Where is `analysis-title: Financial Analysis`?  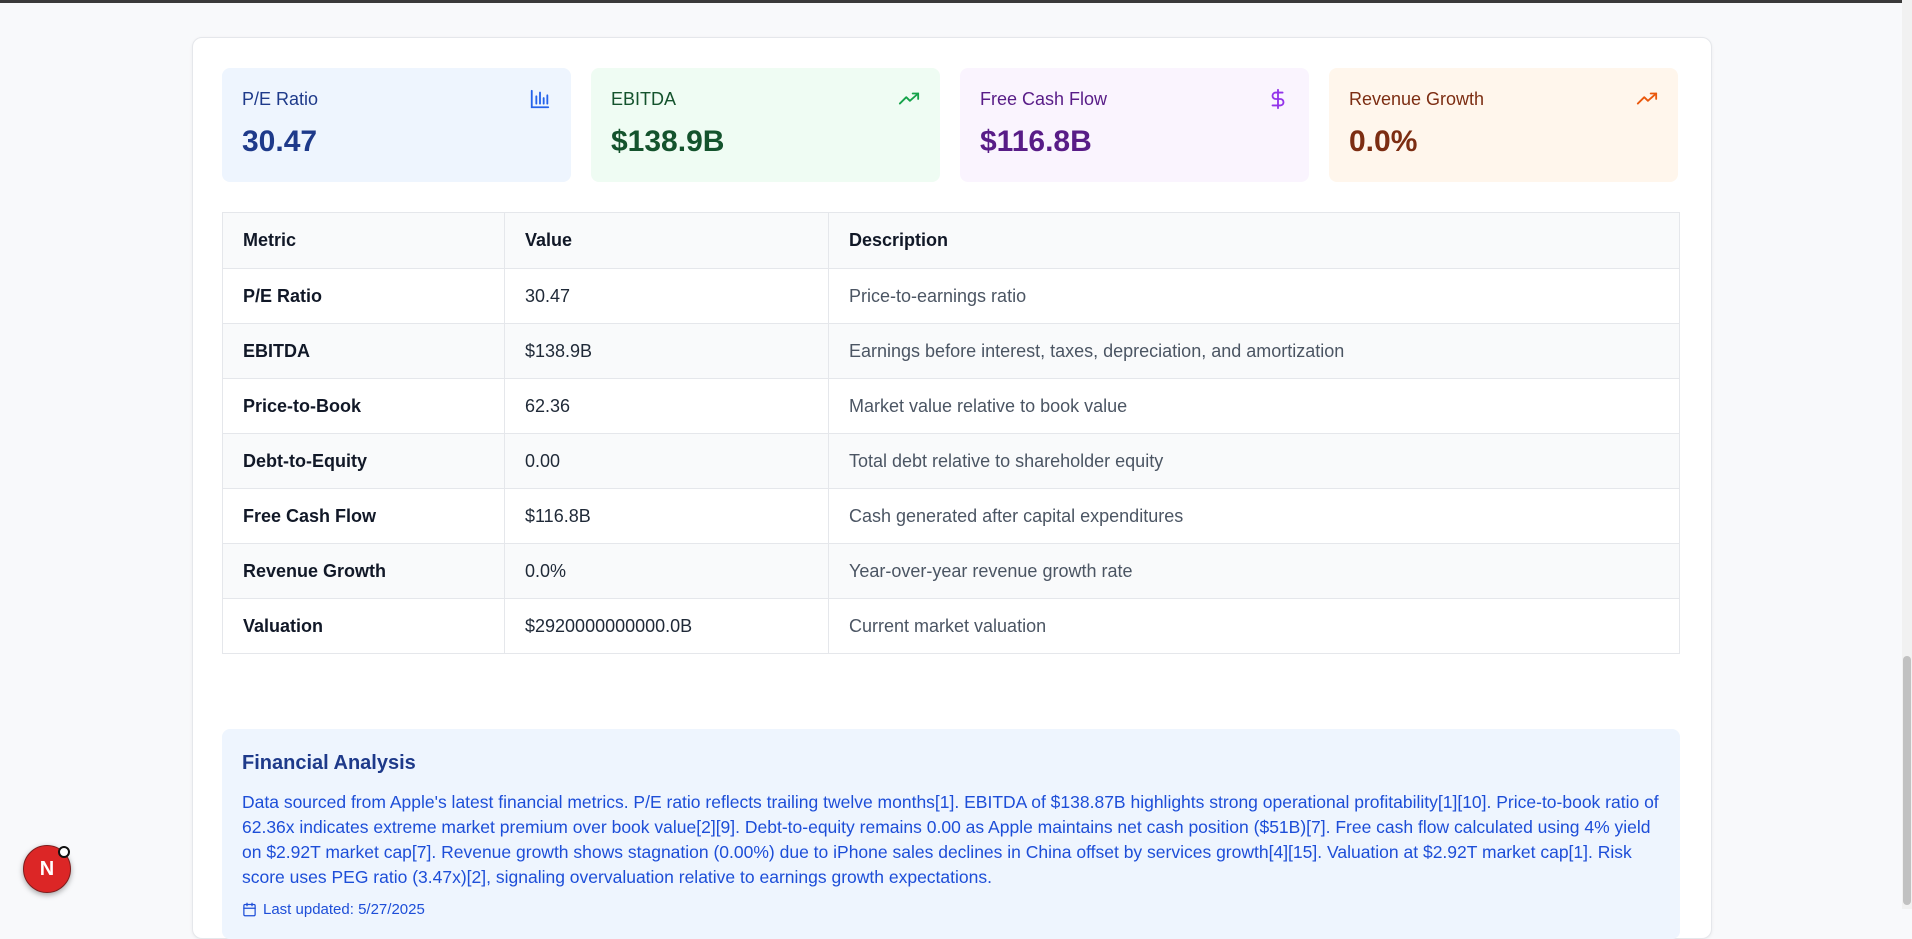 analysis-title: Financial Analysis is located at coordinates (329, 763).